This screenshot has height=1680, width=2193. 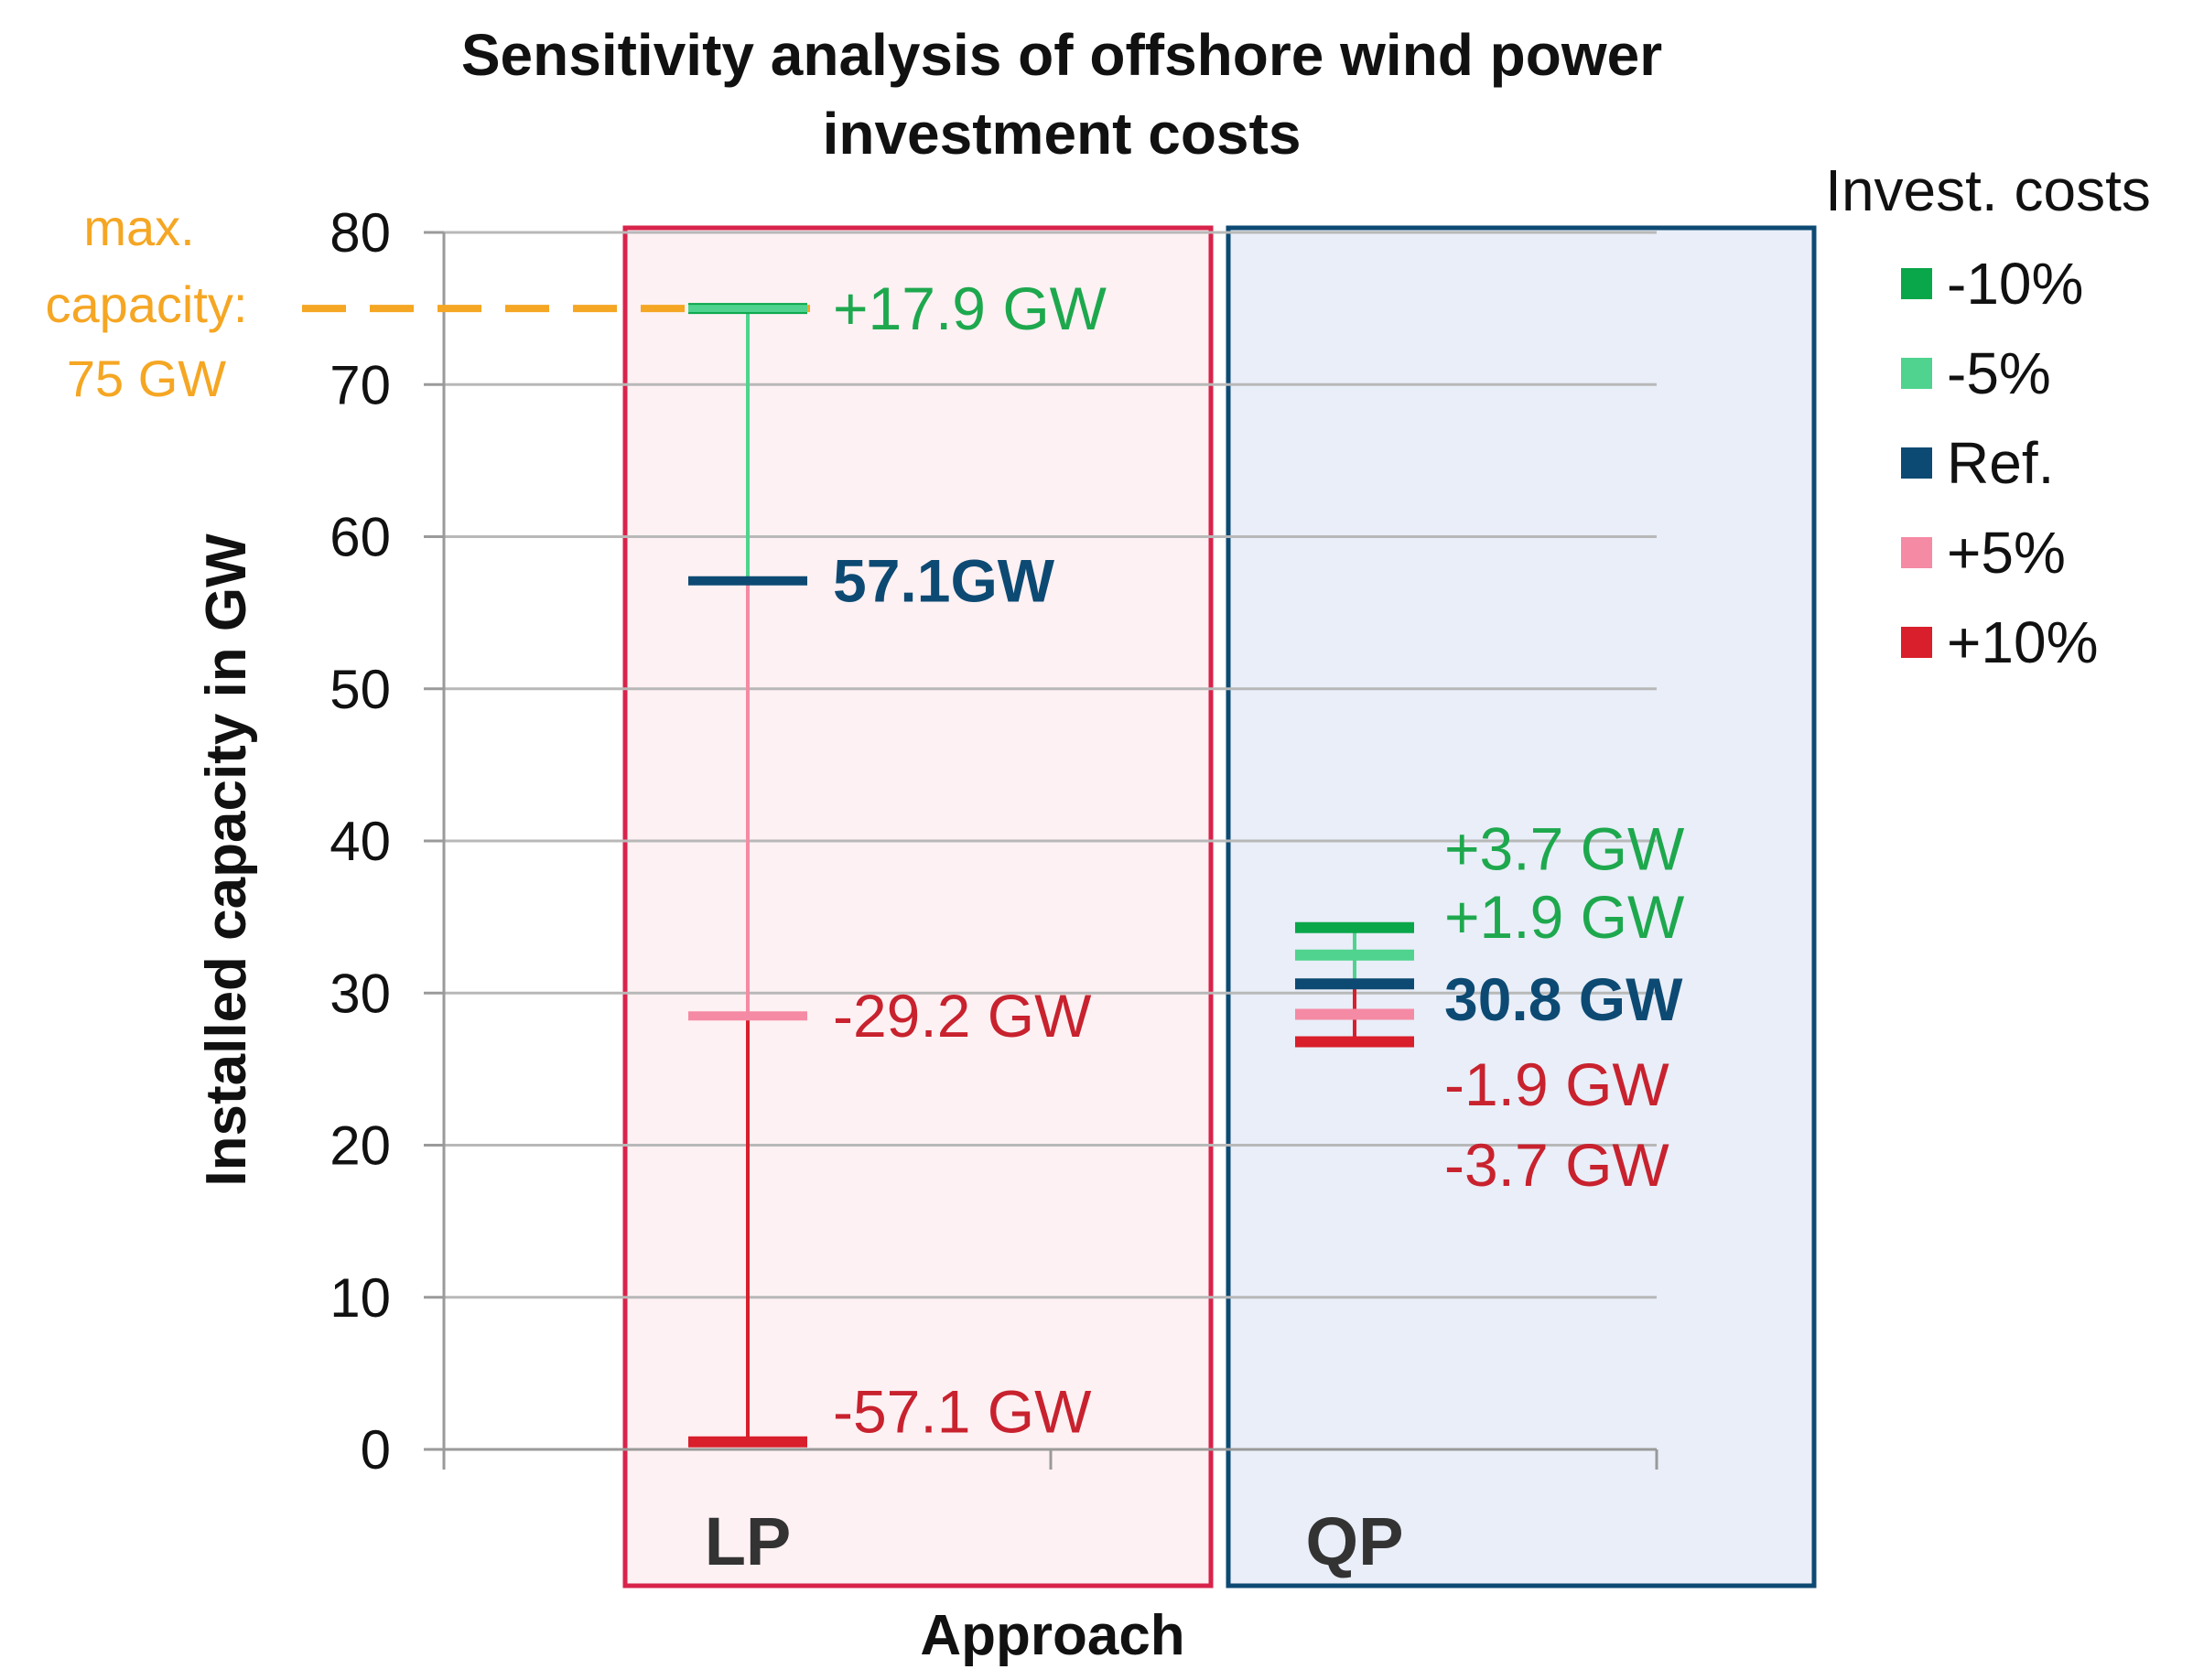 I want to click on y-tick-label-30: 30, so click(x=360, y=993).